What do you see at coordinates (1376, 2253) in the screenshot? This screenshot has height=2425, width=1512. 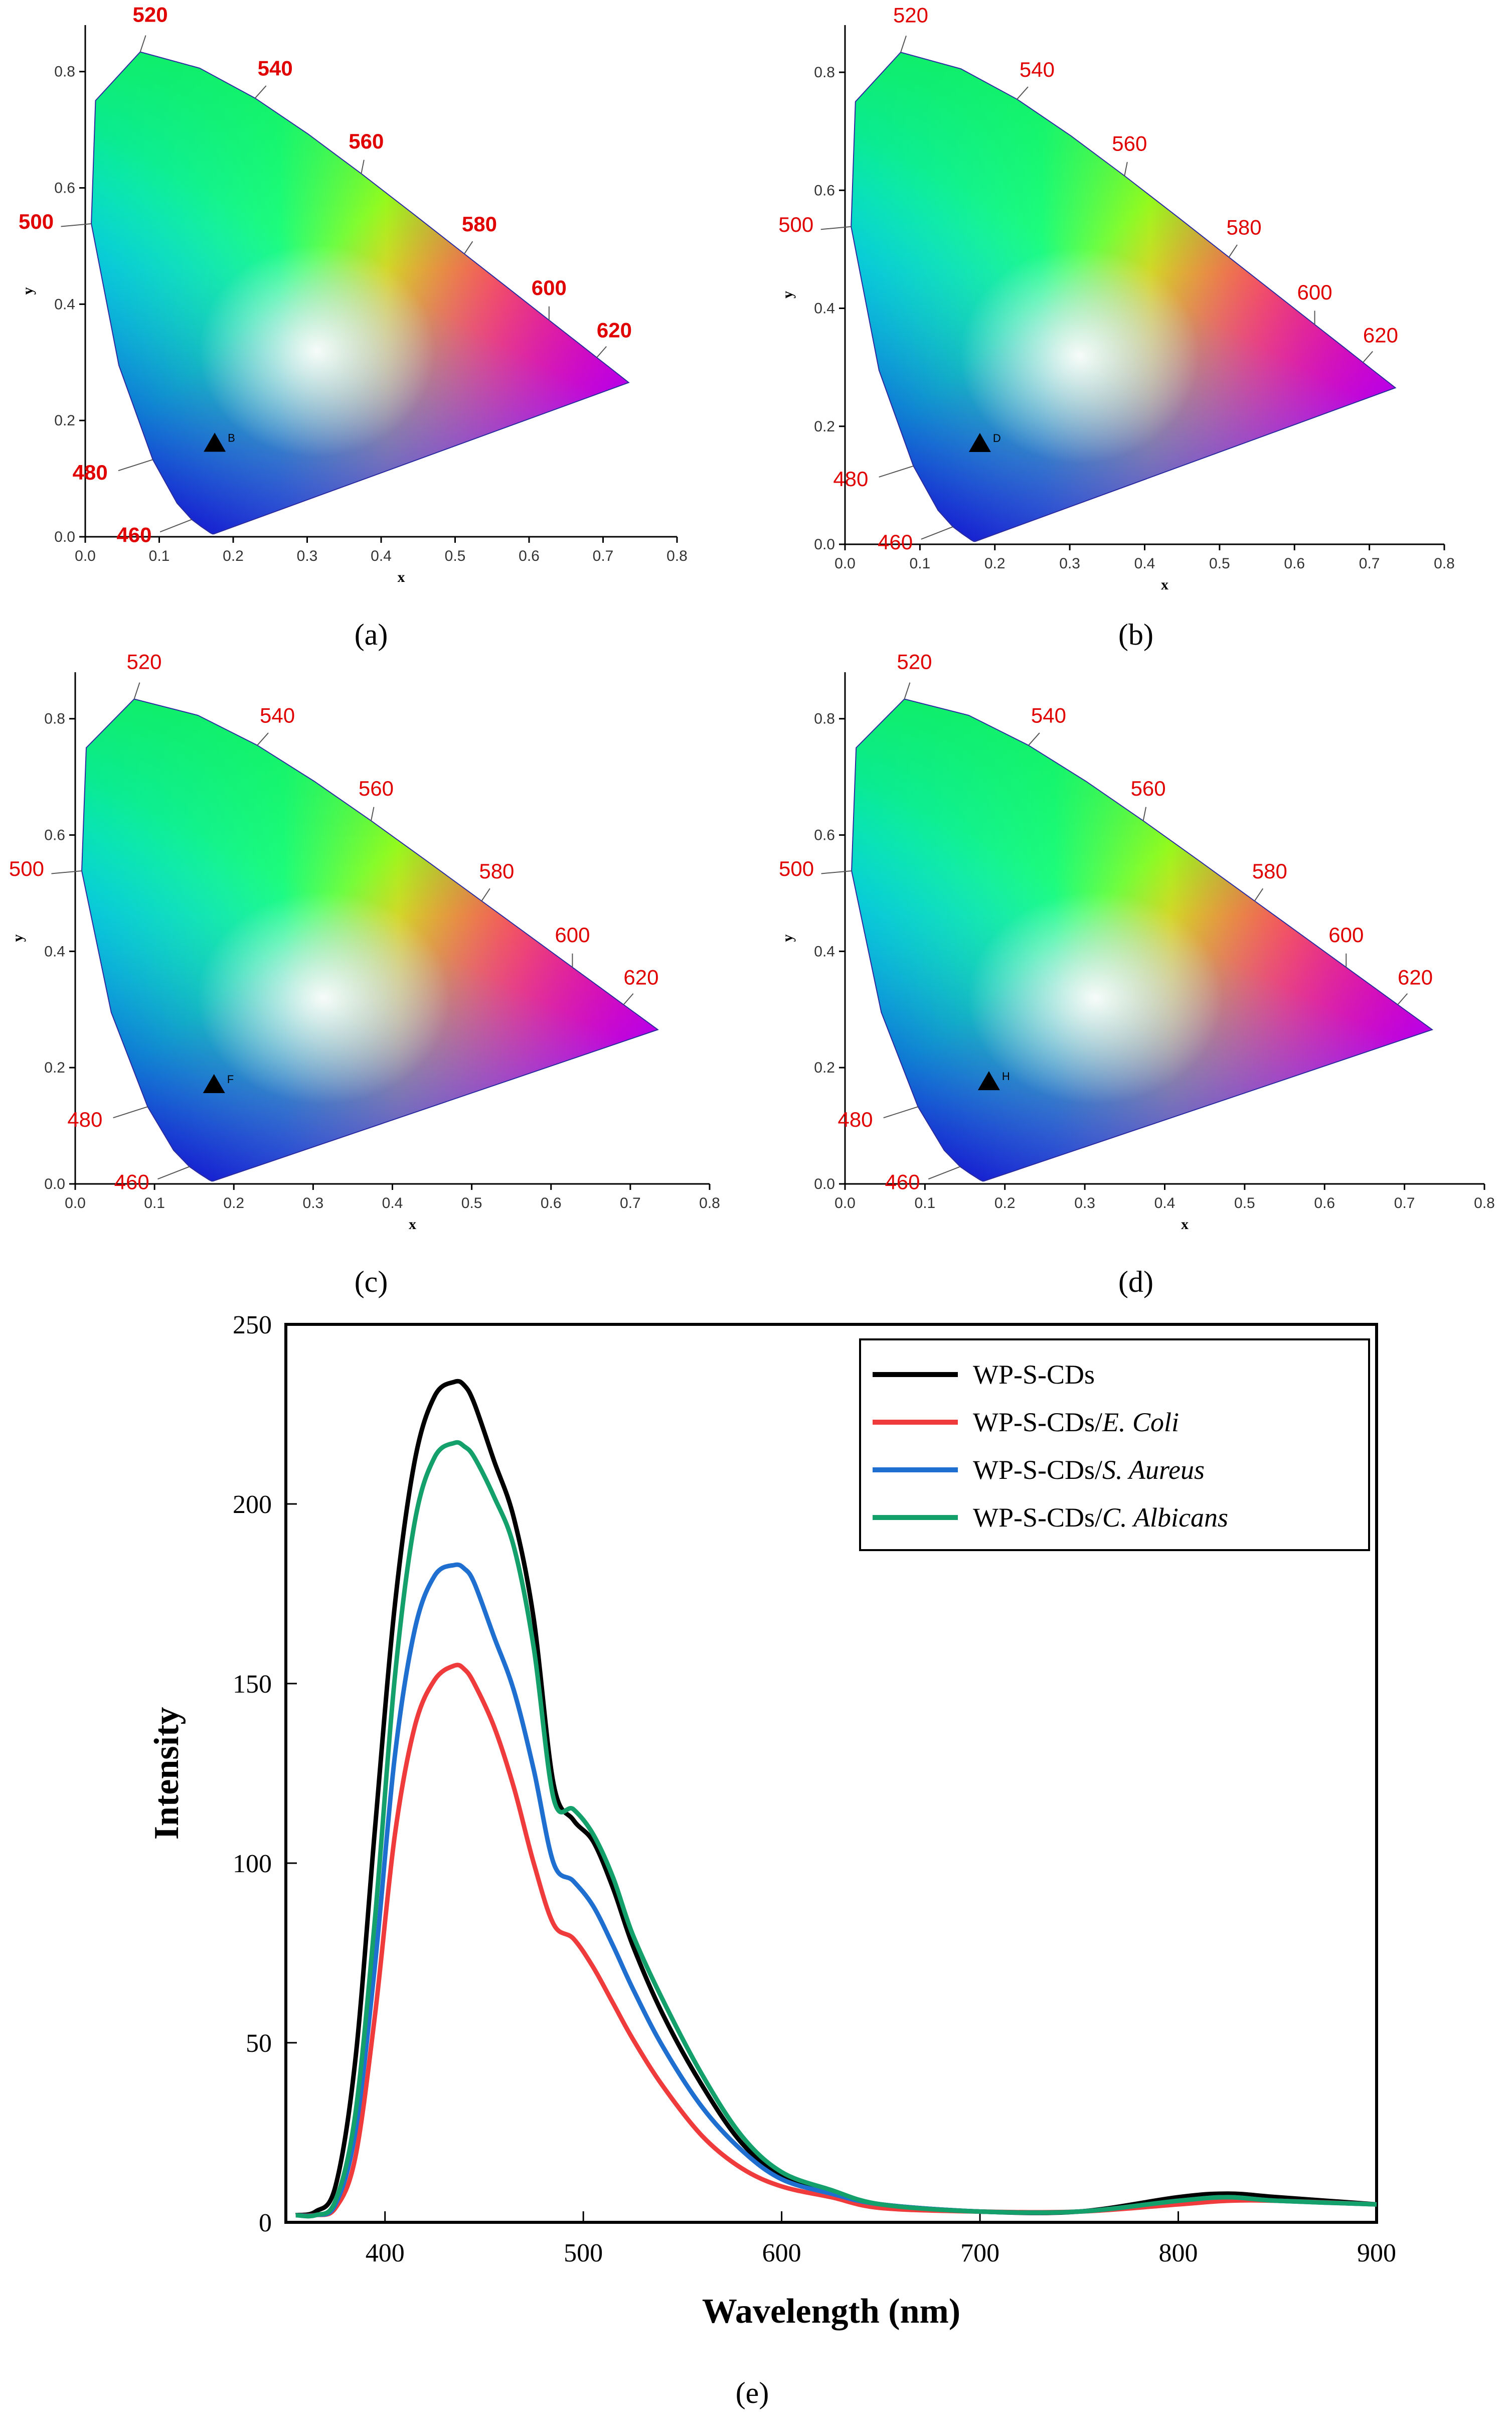 I see `x-tick-label: 900` at bounding box center [1376, 2253].